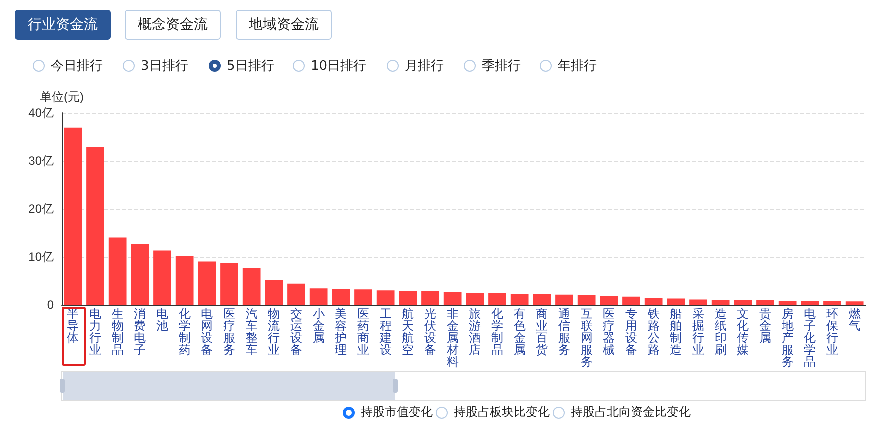 The width and height of the screenshot is (879, 425). Describe the element at coordinates (631, 412) in the screenshot. I see `text: 持股占北向资金比变化` at that location.